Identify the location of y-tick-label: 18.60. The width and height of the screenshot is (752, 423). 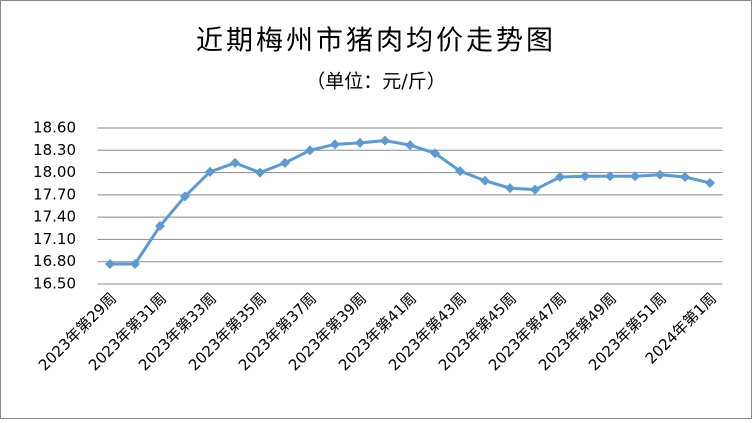
(54, 128).